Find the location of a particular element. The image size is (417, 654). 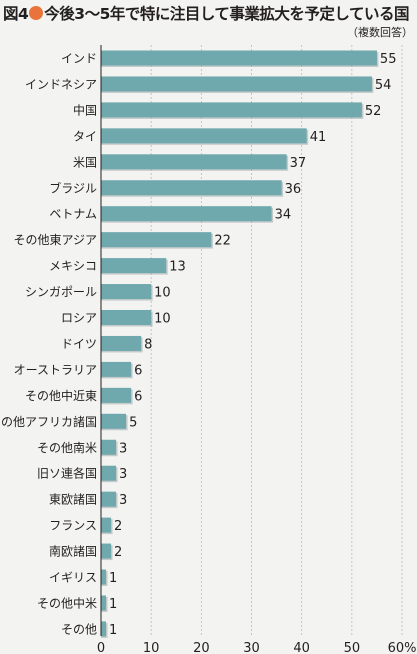

category-label: その他アフリカ諸国 is located at coordinates (48, 421).